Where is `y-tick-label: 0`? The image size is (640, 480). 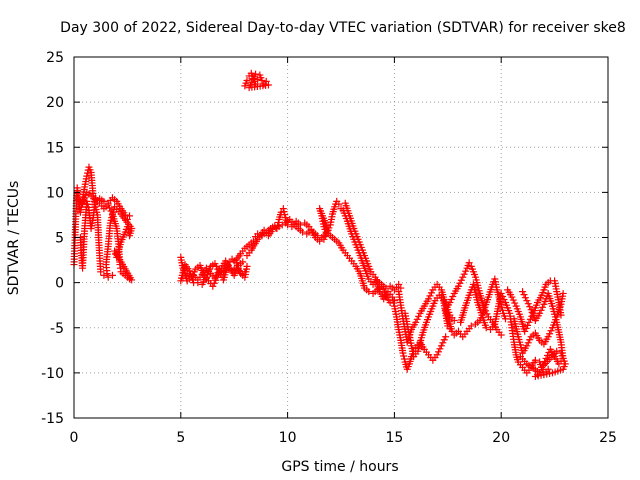
y-tick-label: 0 is located at coordinates (59, 284).